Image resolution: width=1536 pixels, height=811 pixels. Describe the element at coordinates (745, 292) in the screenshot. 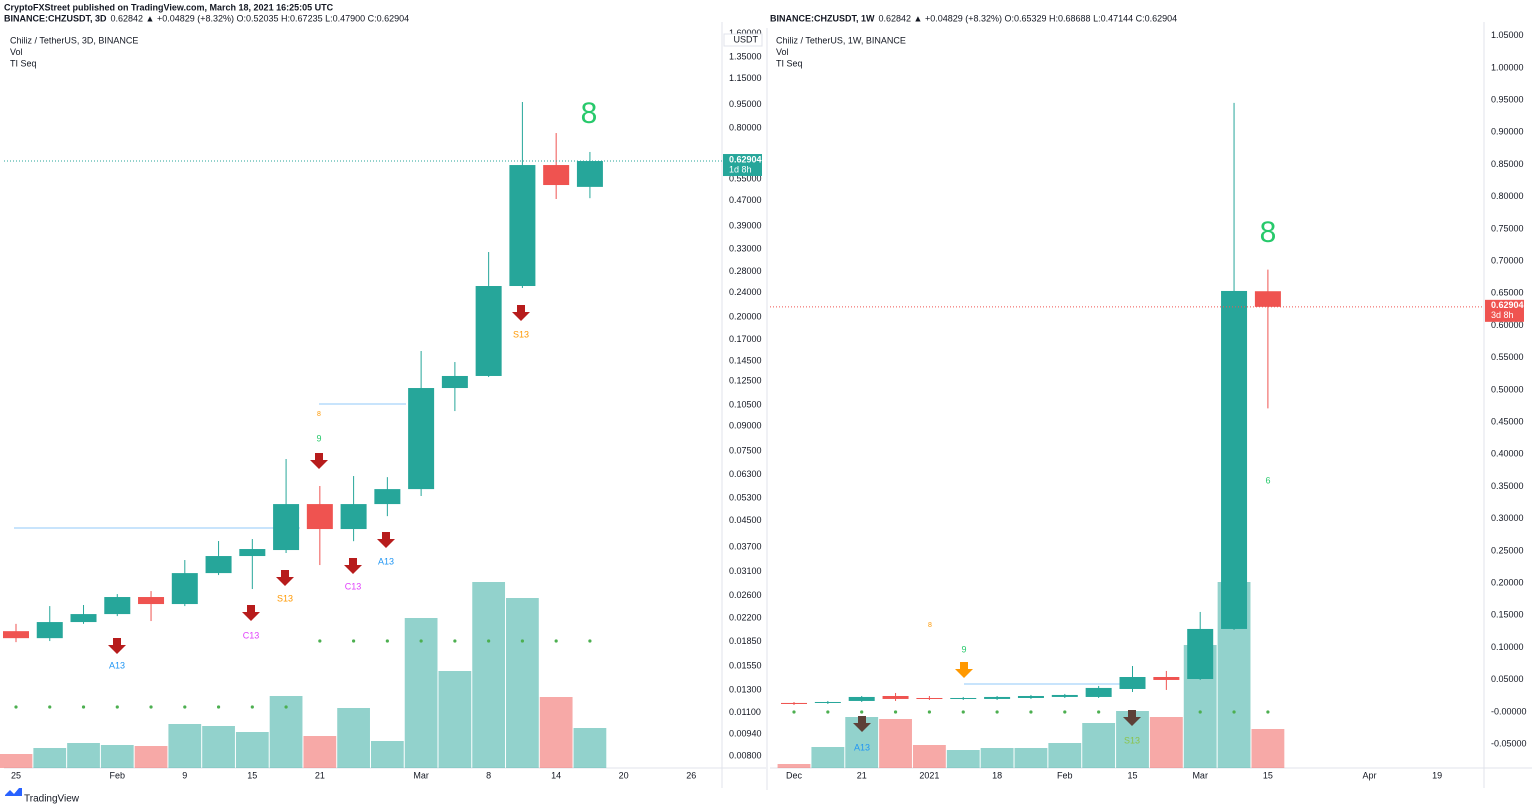

I see `y-tick-label: 0.24000` at that location.